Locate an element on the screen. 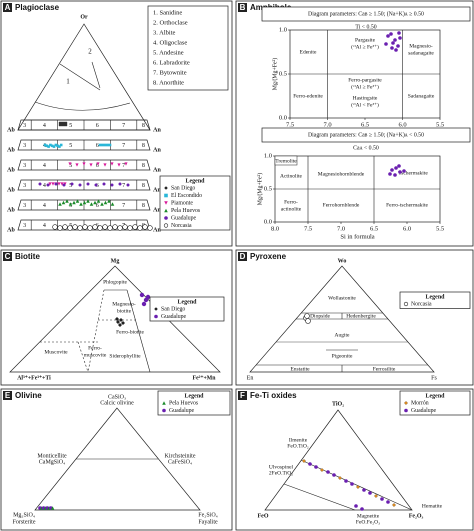 Image resolution: width=474 pixels, height=531 pixels. field-label: Magnesio- is located at coordinates (124, 304).